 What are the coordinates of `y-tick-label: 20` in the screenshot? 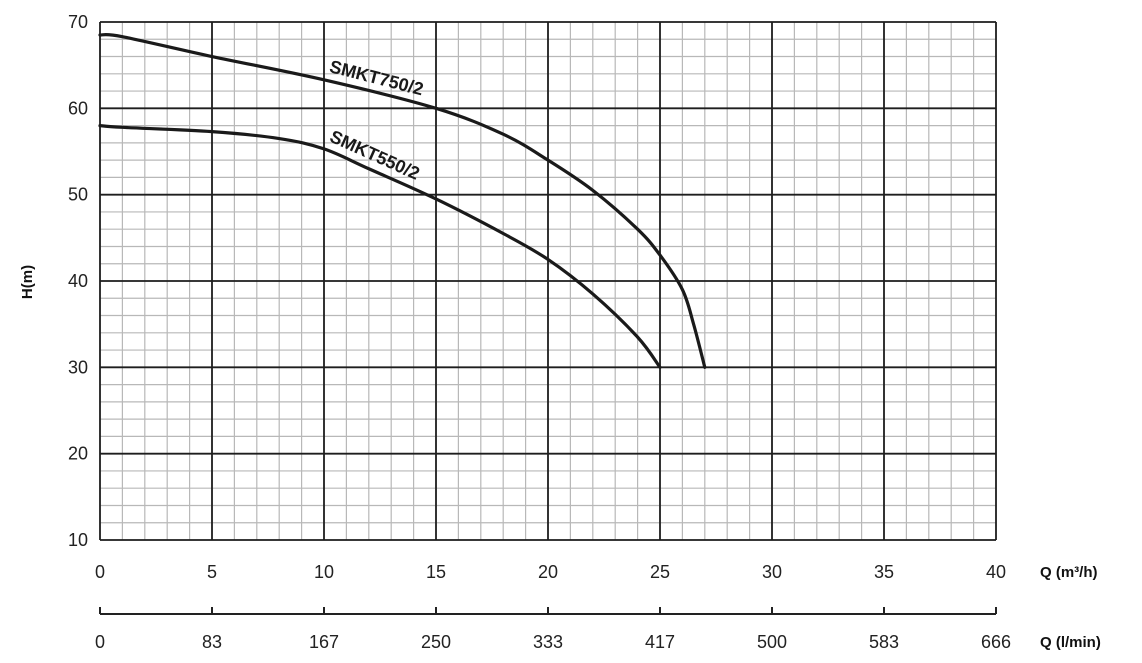 It's located at (78, 454).